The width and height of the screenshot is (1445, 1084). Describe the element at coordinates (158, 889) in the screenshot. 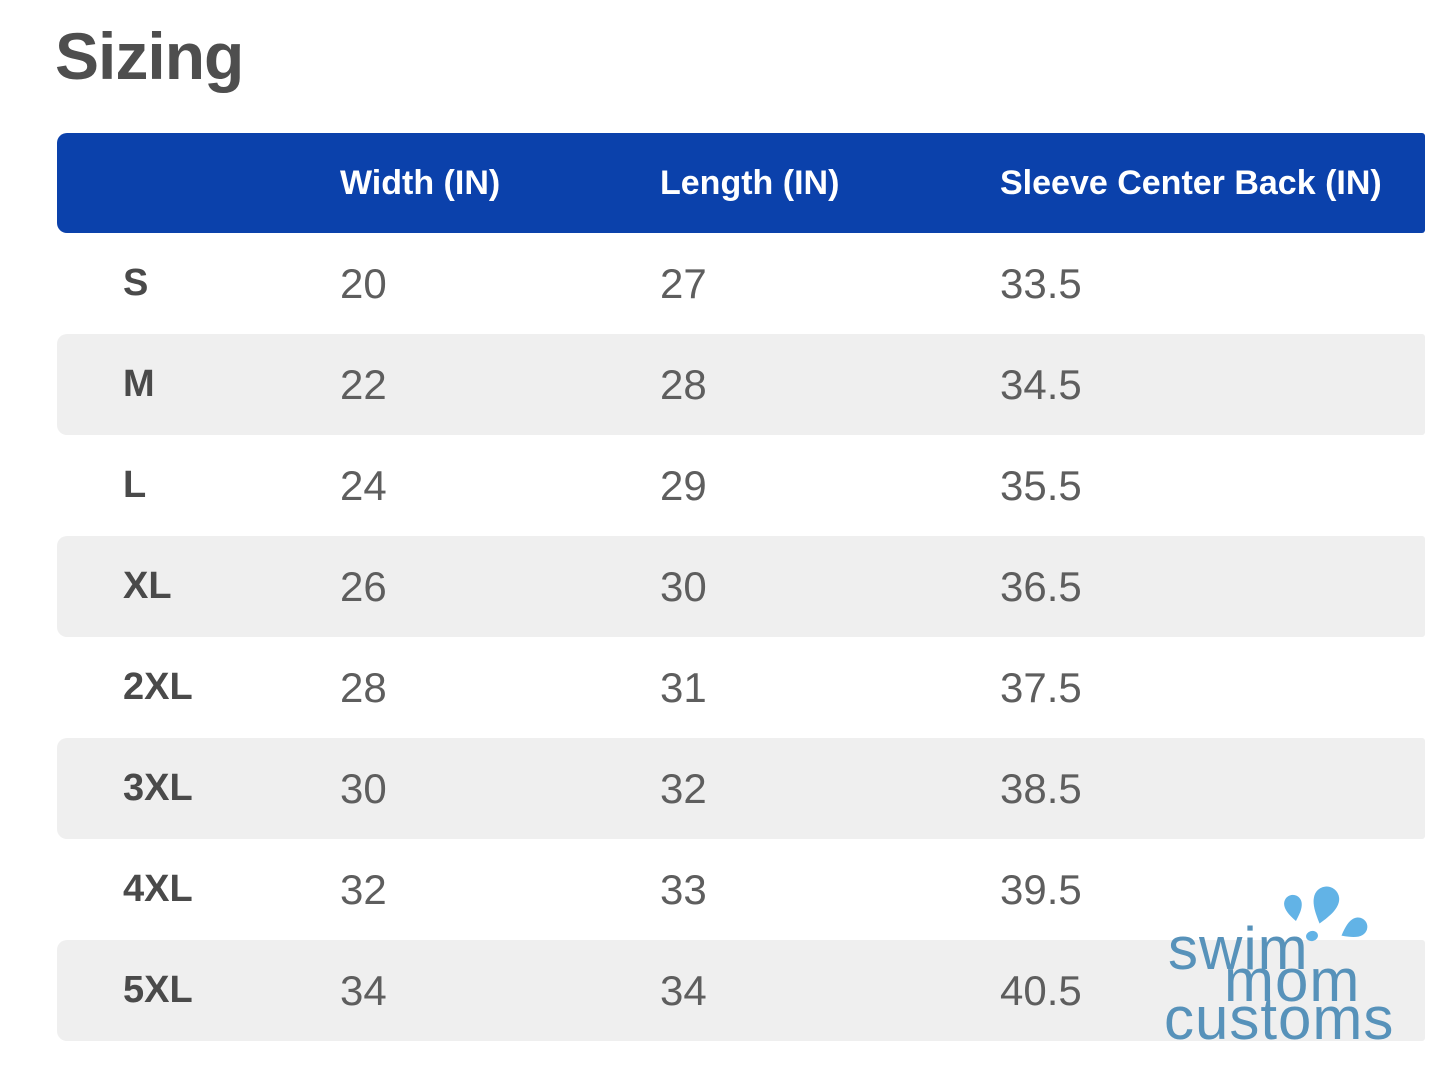

I see `size-label: 4XL` at that location.